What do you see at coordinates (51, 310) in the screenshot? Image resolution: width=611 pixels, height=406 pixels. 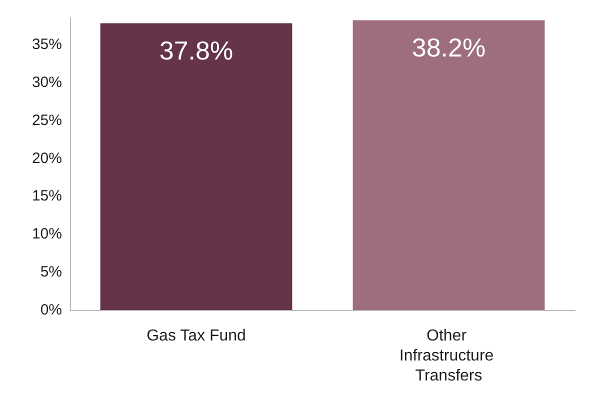 I see `y-tick-label: 0%` at bounding box center [51, 310].